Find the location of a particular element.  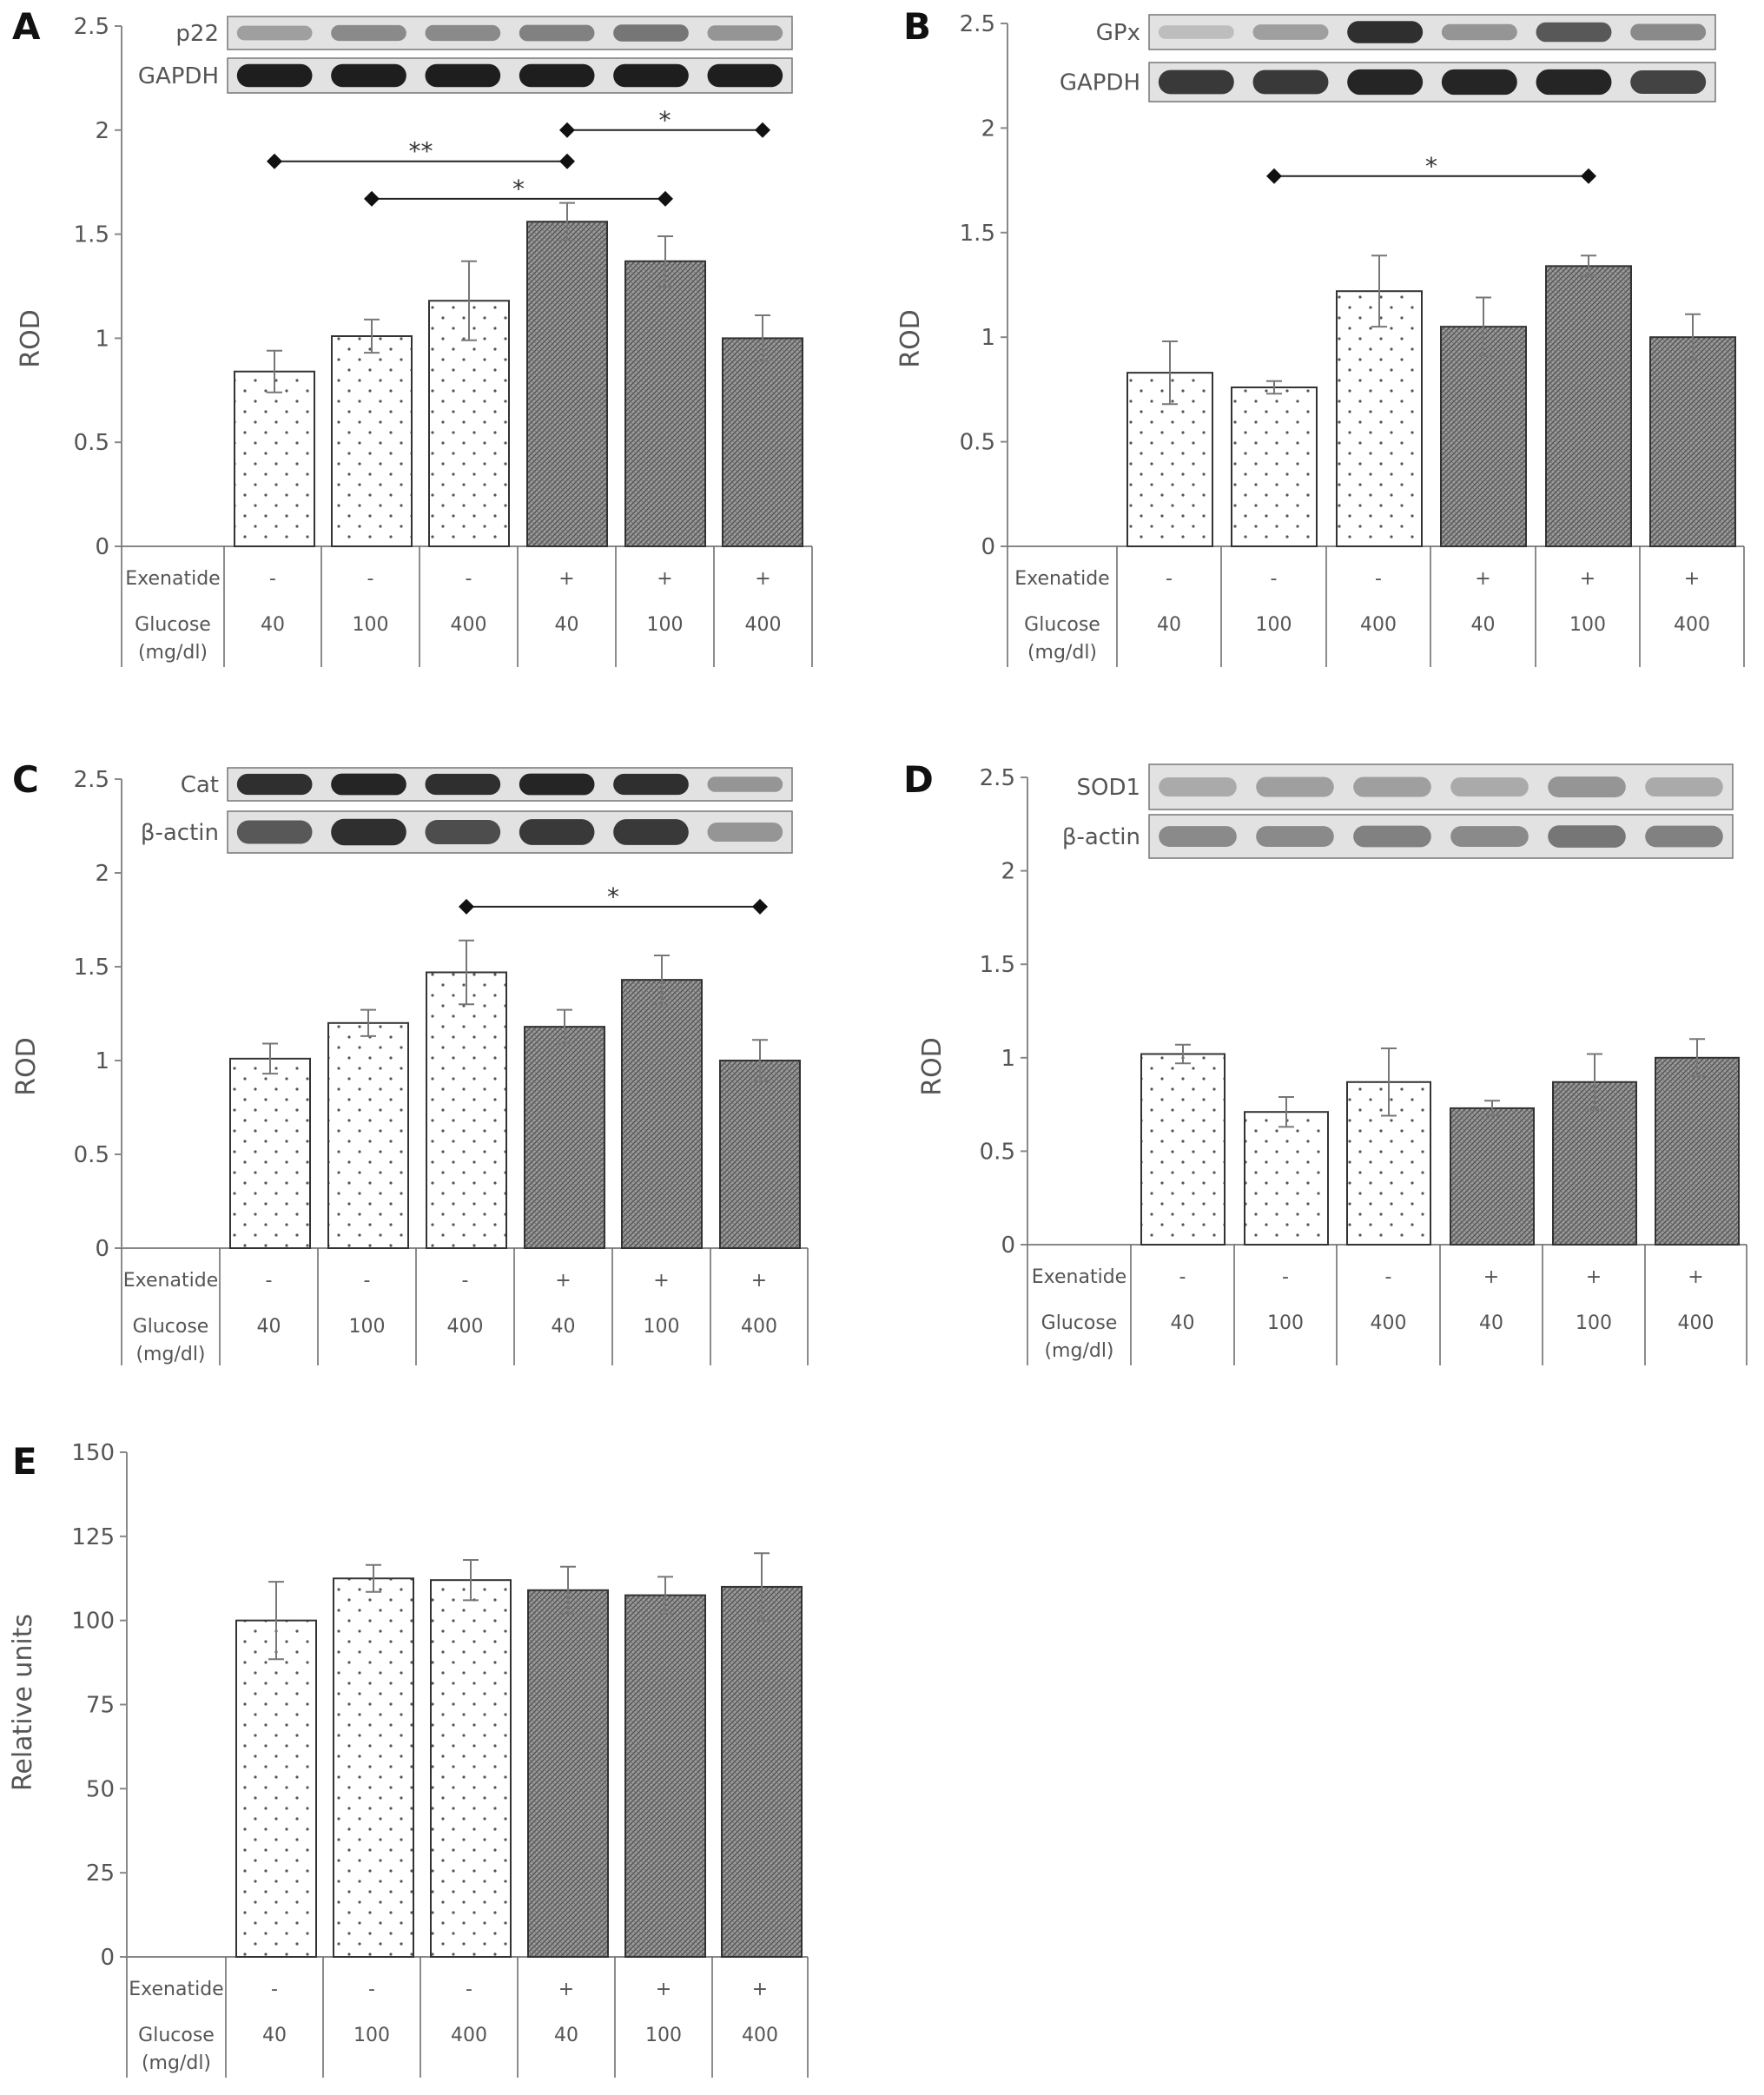

y-tick-label: 150 is located at coordinates (93, 1453).